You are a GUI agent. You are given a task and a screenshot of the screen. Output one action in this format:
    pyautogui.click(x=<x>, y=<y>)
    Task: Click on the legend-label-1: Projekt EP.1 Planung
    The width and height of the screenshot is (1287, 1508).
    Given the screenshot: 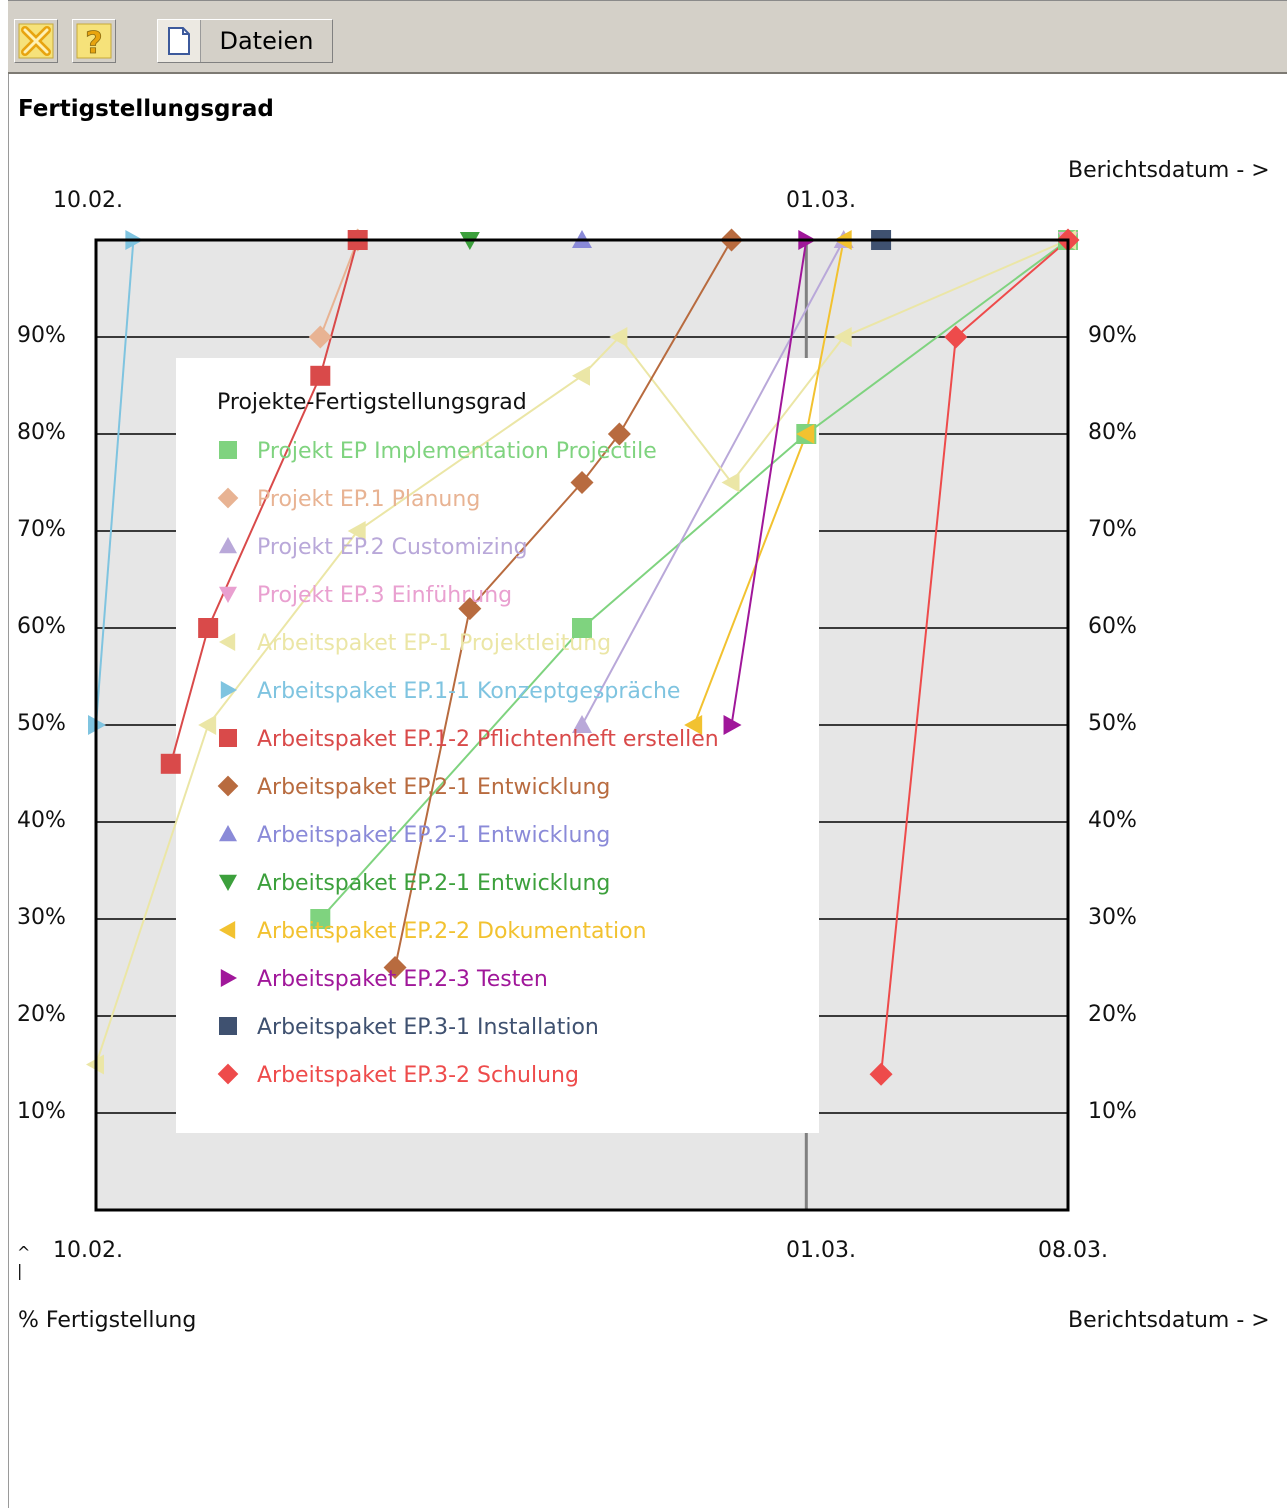 What is the action you would take?
    pyautogui.click(x=368, y=499)
    